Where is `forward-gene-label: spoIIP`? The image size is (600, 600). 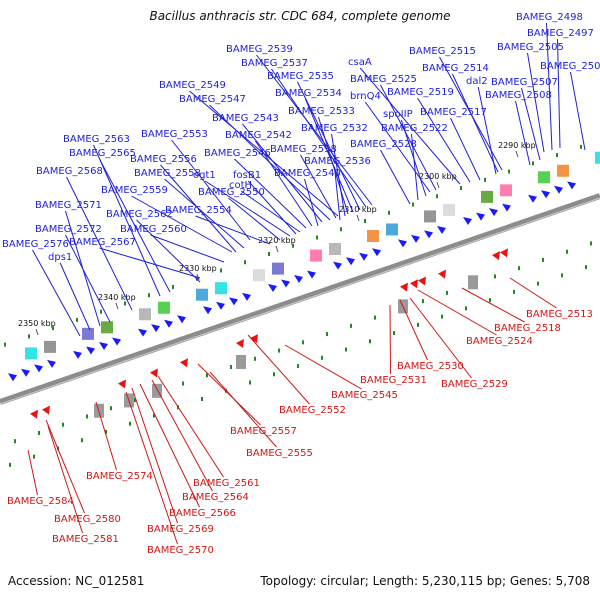 forward-gene-label: spoIIP is located at coordinates (398, 114).